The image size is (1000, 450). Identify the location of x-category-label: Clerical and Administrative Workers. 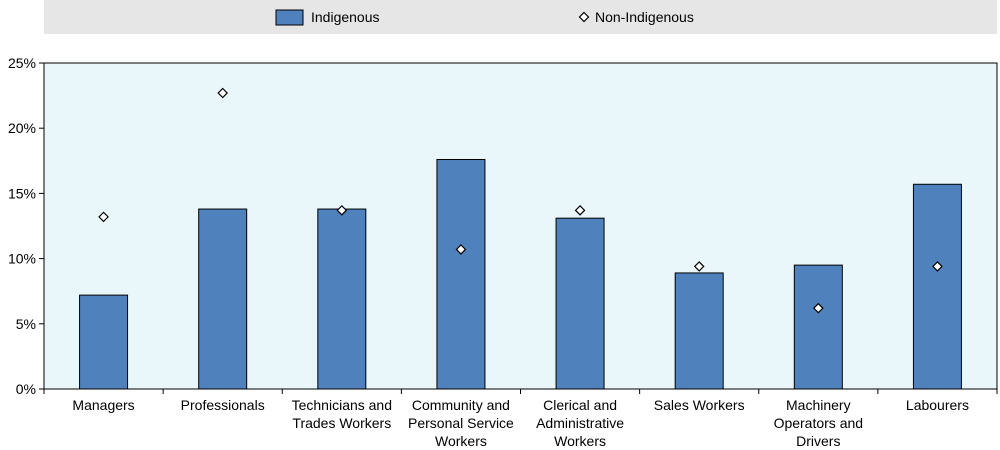
(580, 423).